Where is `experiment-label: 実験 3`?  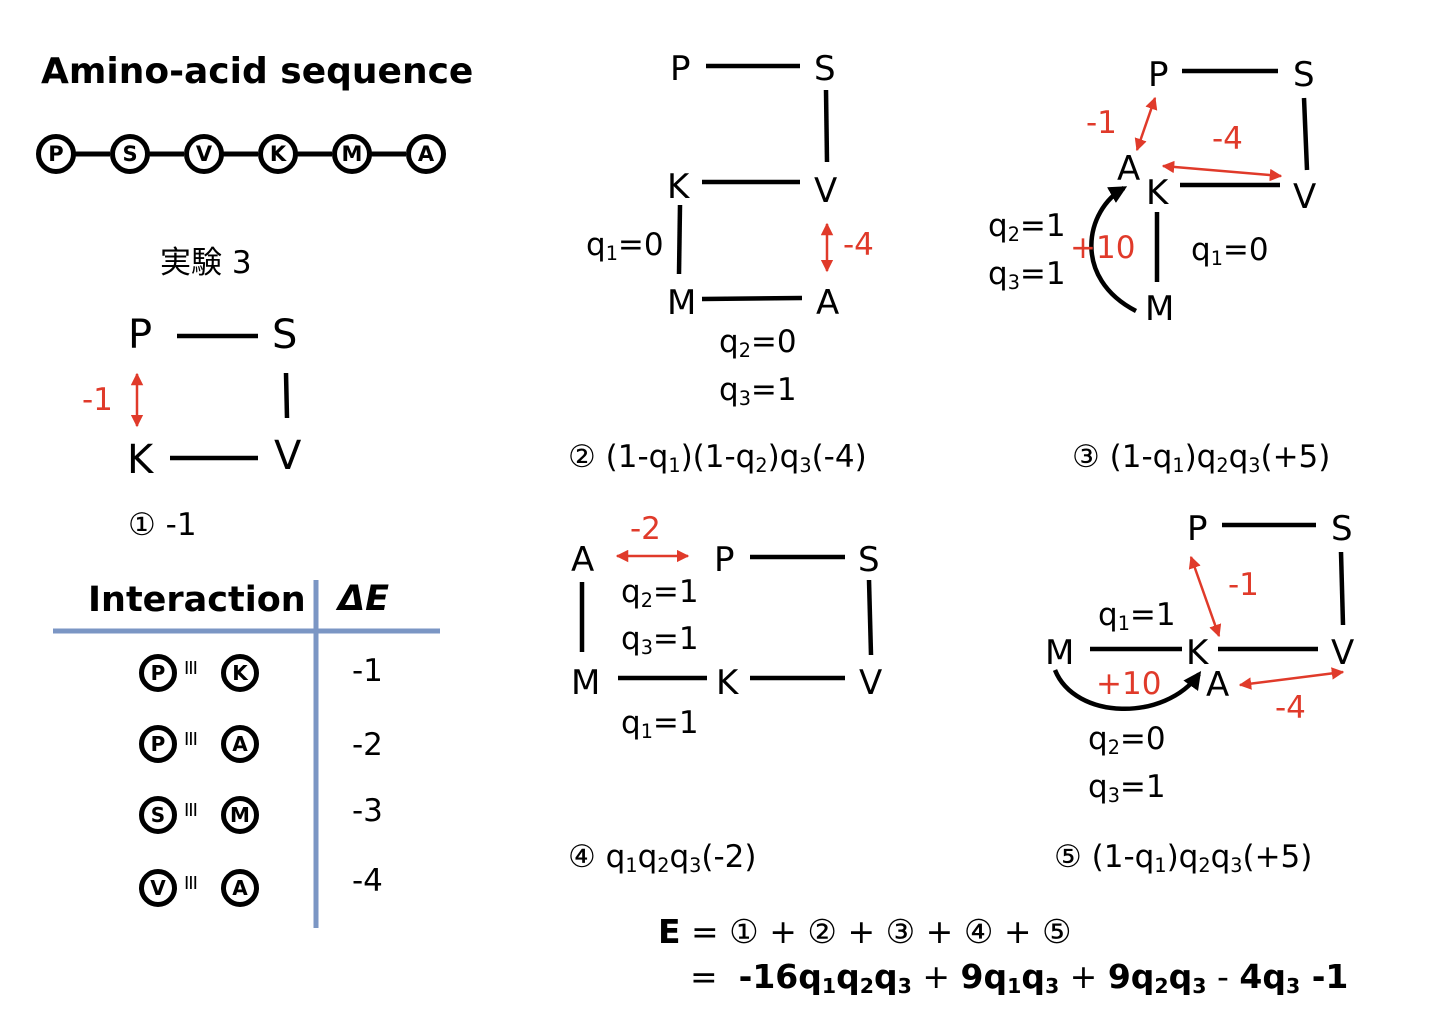
experiment-label: 実験 3 is located at coordinates (206, 263).